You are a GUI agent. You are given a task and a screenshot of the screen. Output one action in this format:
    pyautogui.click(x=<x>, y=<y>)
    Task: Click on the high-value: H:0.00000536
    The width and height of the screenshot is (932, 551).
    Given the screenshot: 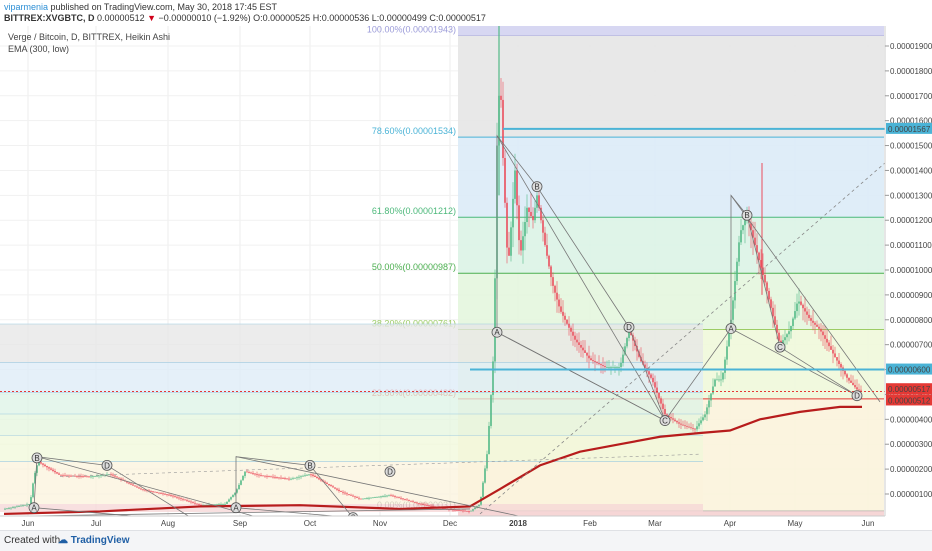 What is the action you would take?
    pyautogui.click(x=341, y=18)
    